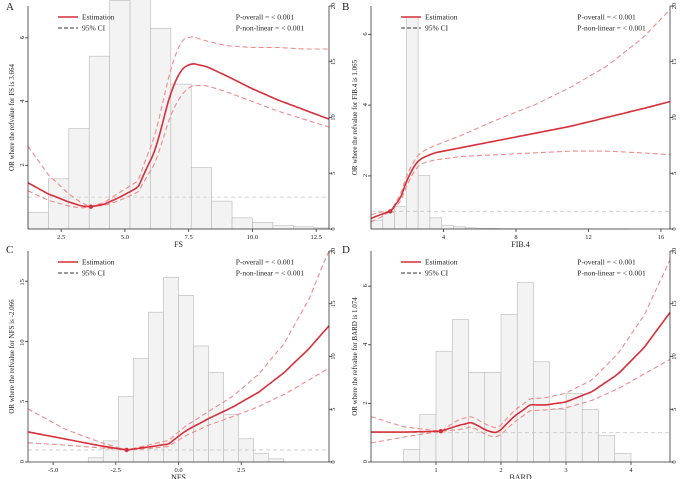  What do you see at coordinates (355, 117) in the screenshot?
I see `y-axis-label: OR where the refvalue for FIB.4 is 1.065` at bounding box center [355, 117].